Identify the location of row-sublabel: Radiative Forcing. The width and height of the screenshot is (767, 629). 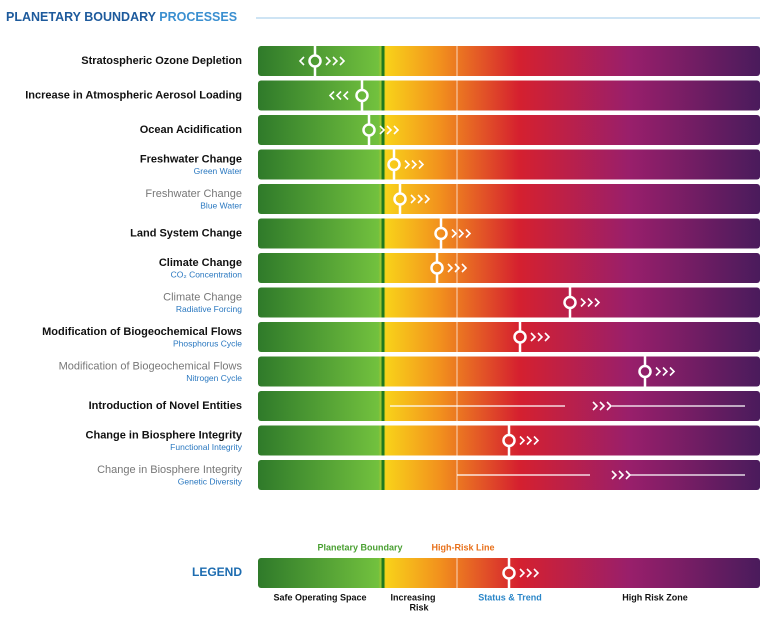
(209, 309).